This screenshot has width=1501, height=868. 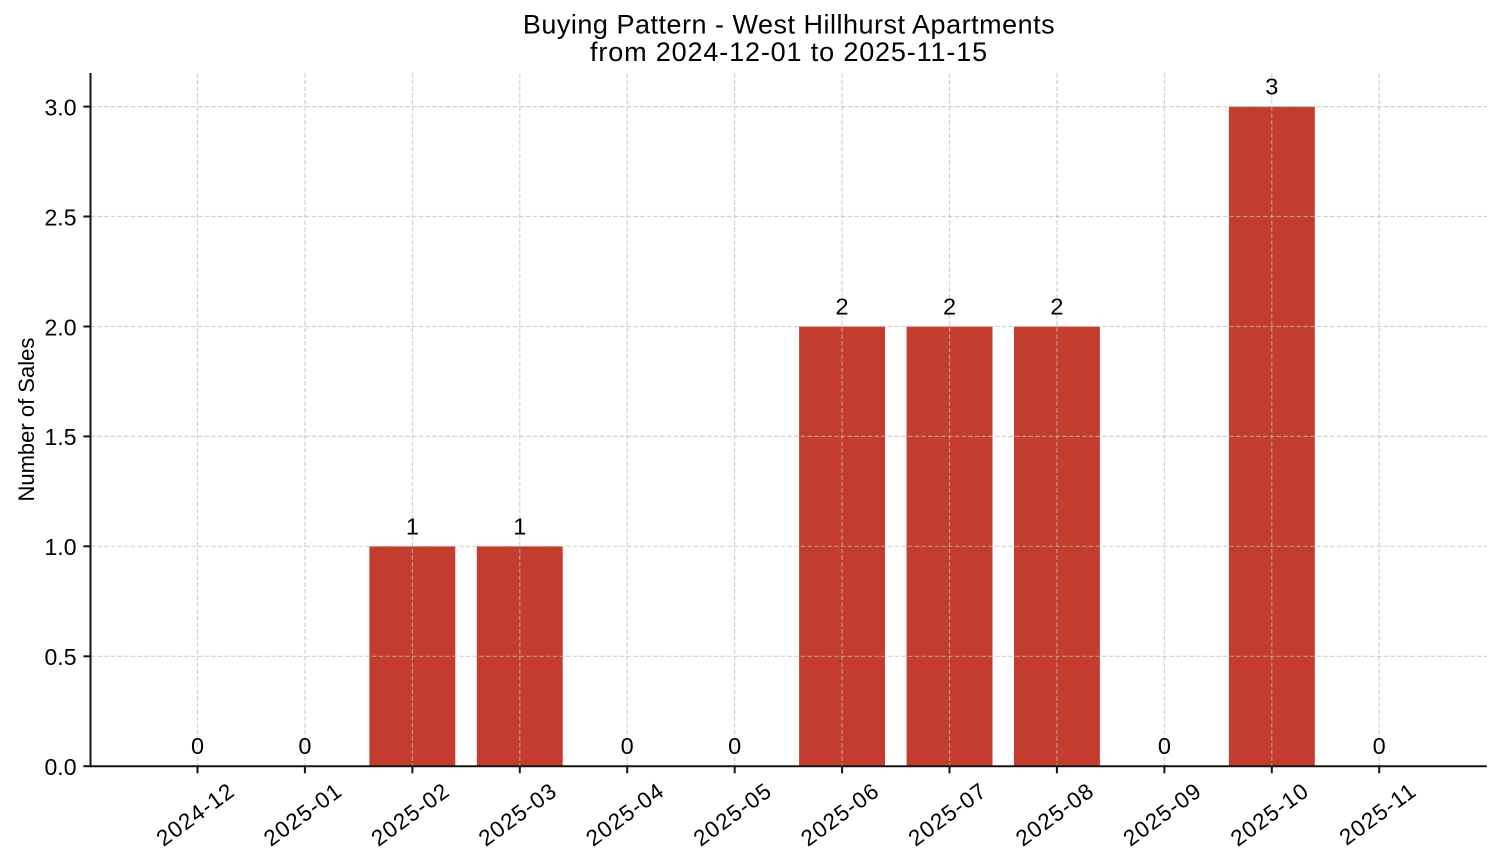 What do you see at coordinates (1271, 87) in the screenshot?
I see `svg-text: 3` at bounding box center [1271, 87].